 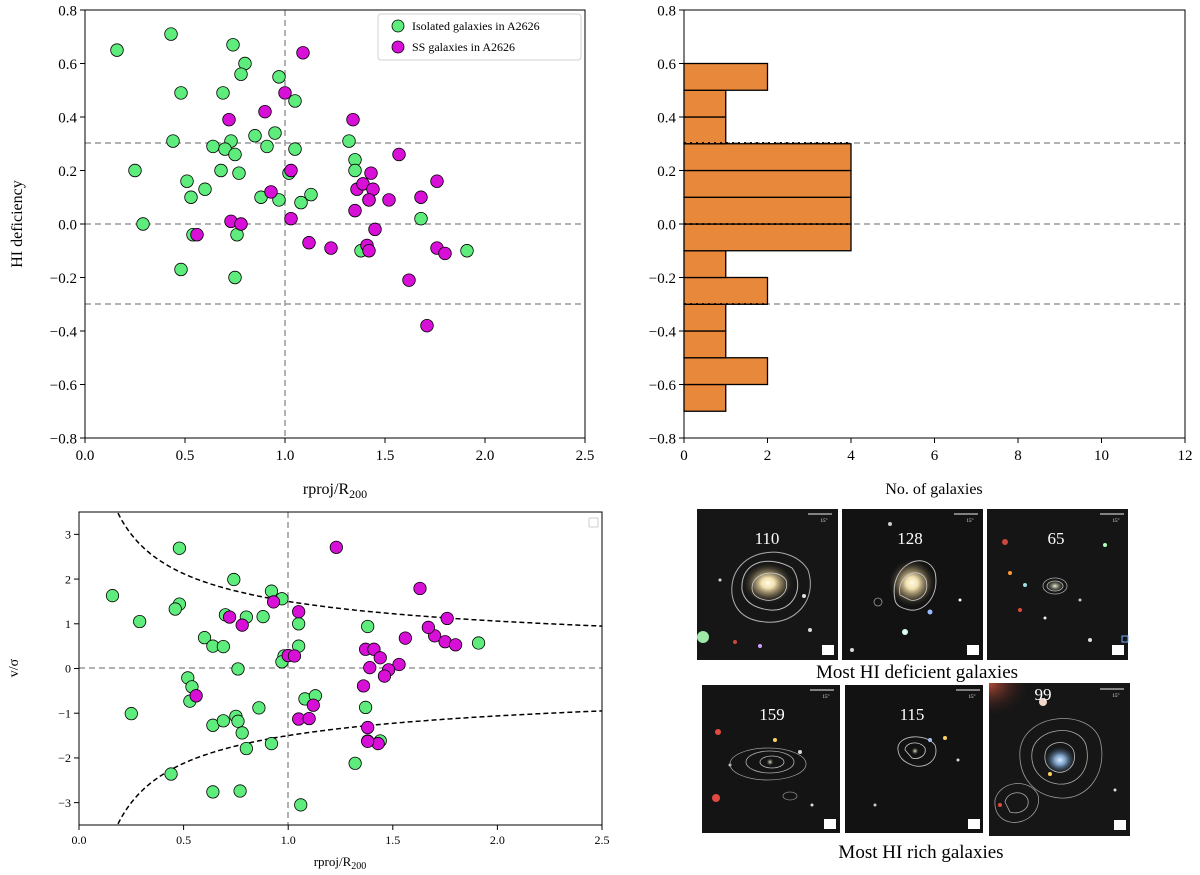 I want to click on pC-ytick-label: 2, so click(x=68, y=579).